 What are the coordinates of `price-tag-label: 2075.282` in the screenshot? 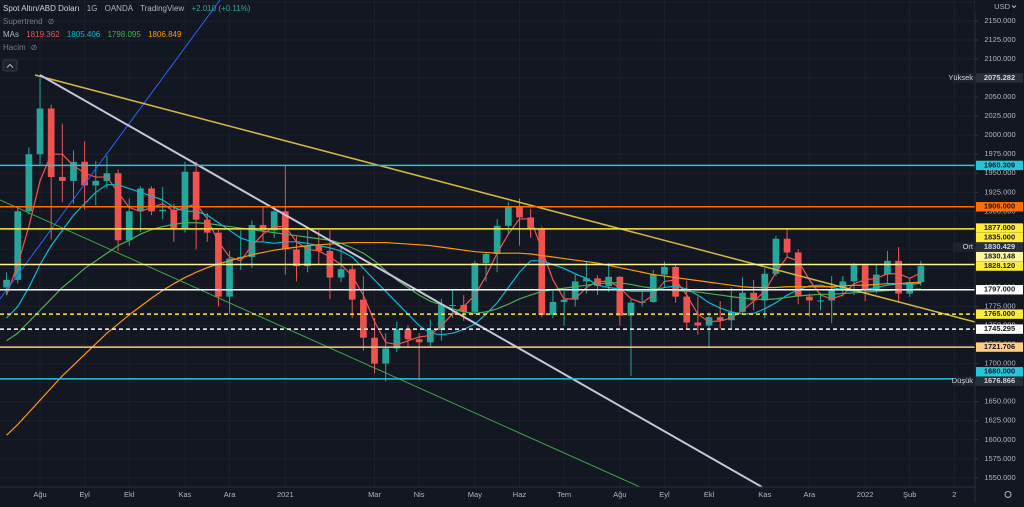 It's located at (999, 77).